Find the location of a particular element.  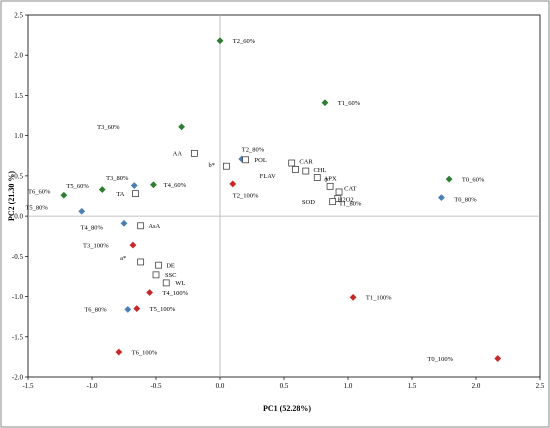

y-tick-label: 1.0 is located at coordinates (18, 136).